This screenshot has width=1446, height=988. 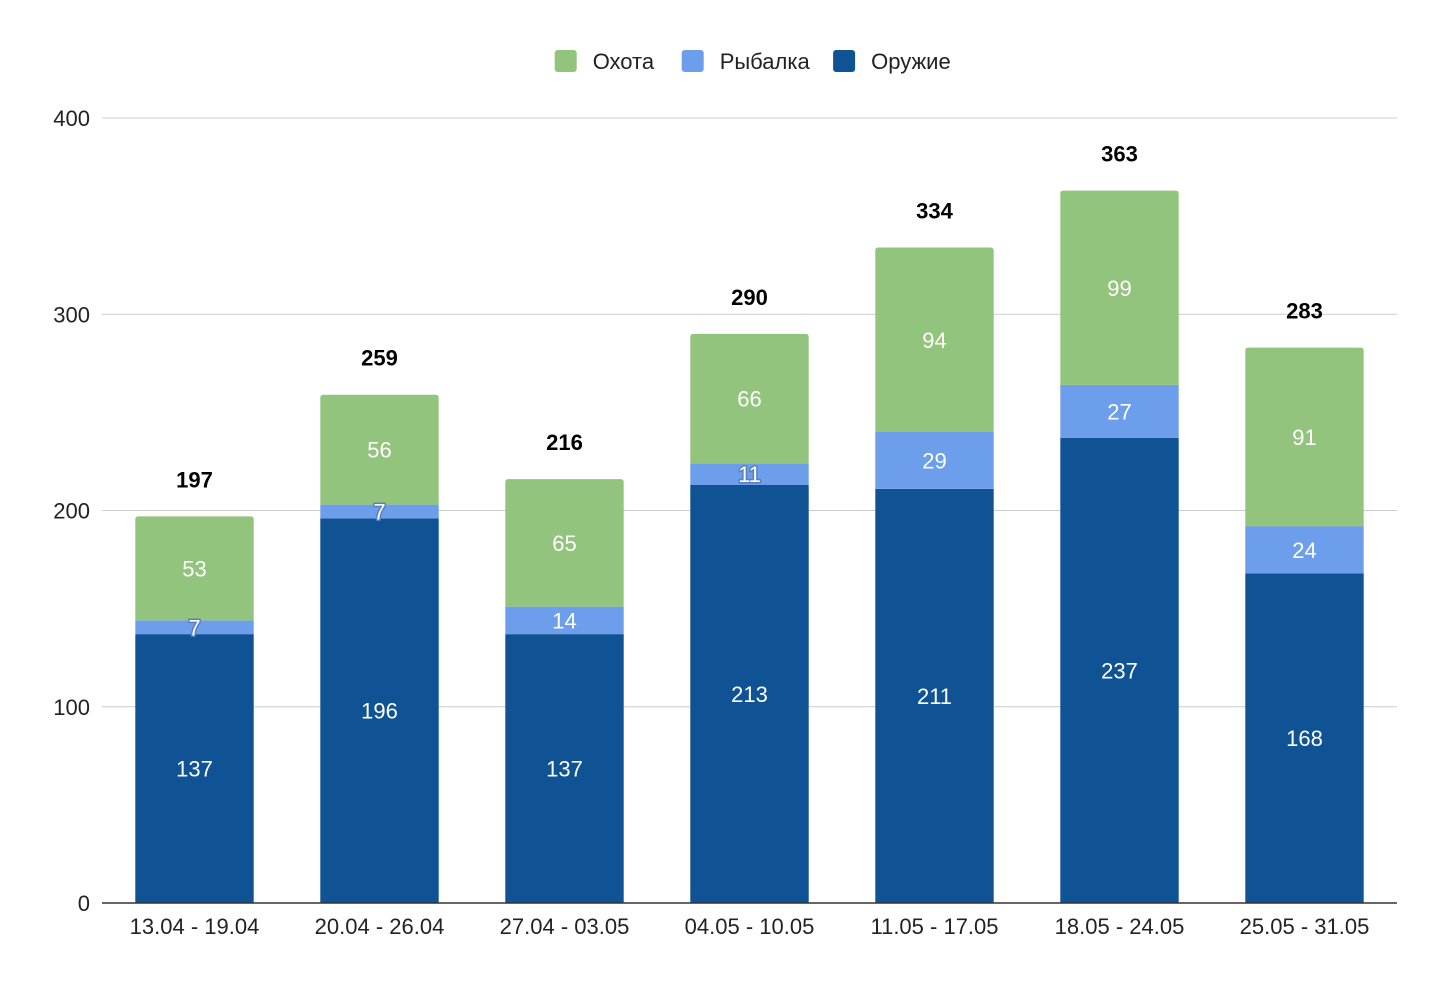 I want to click on segment-value-label: 53, so click(x=194, y=568).